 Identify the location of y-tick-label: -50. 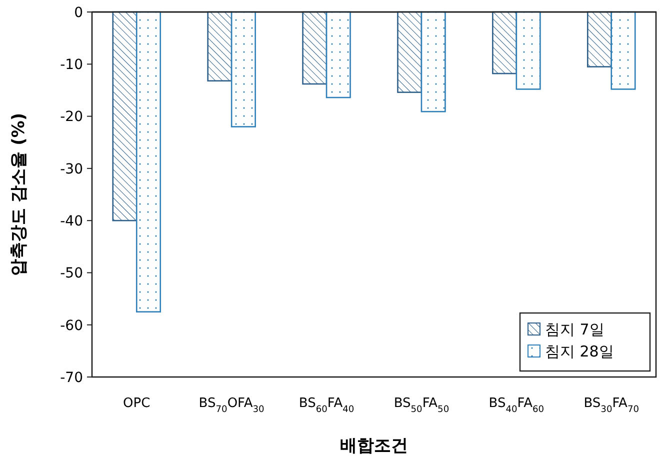
(71, 274).